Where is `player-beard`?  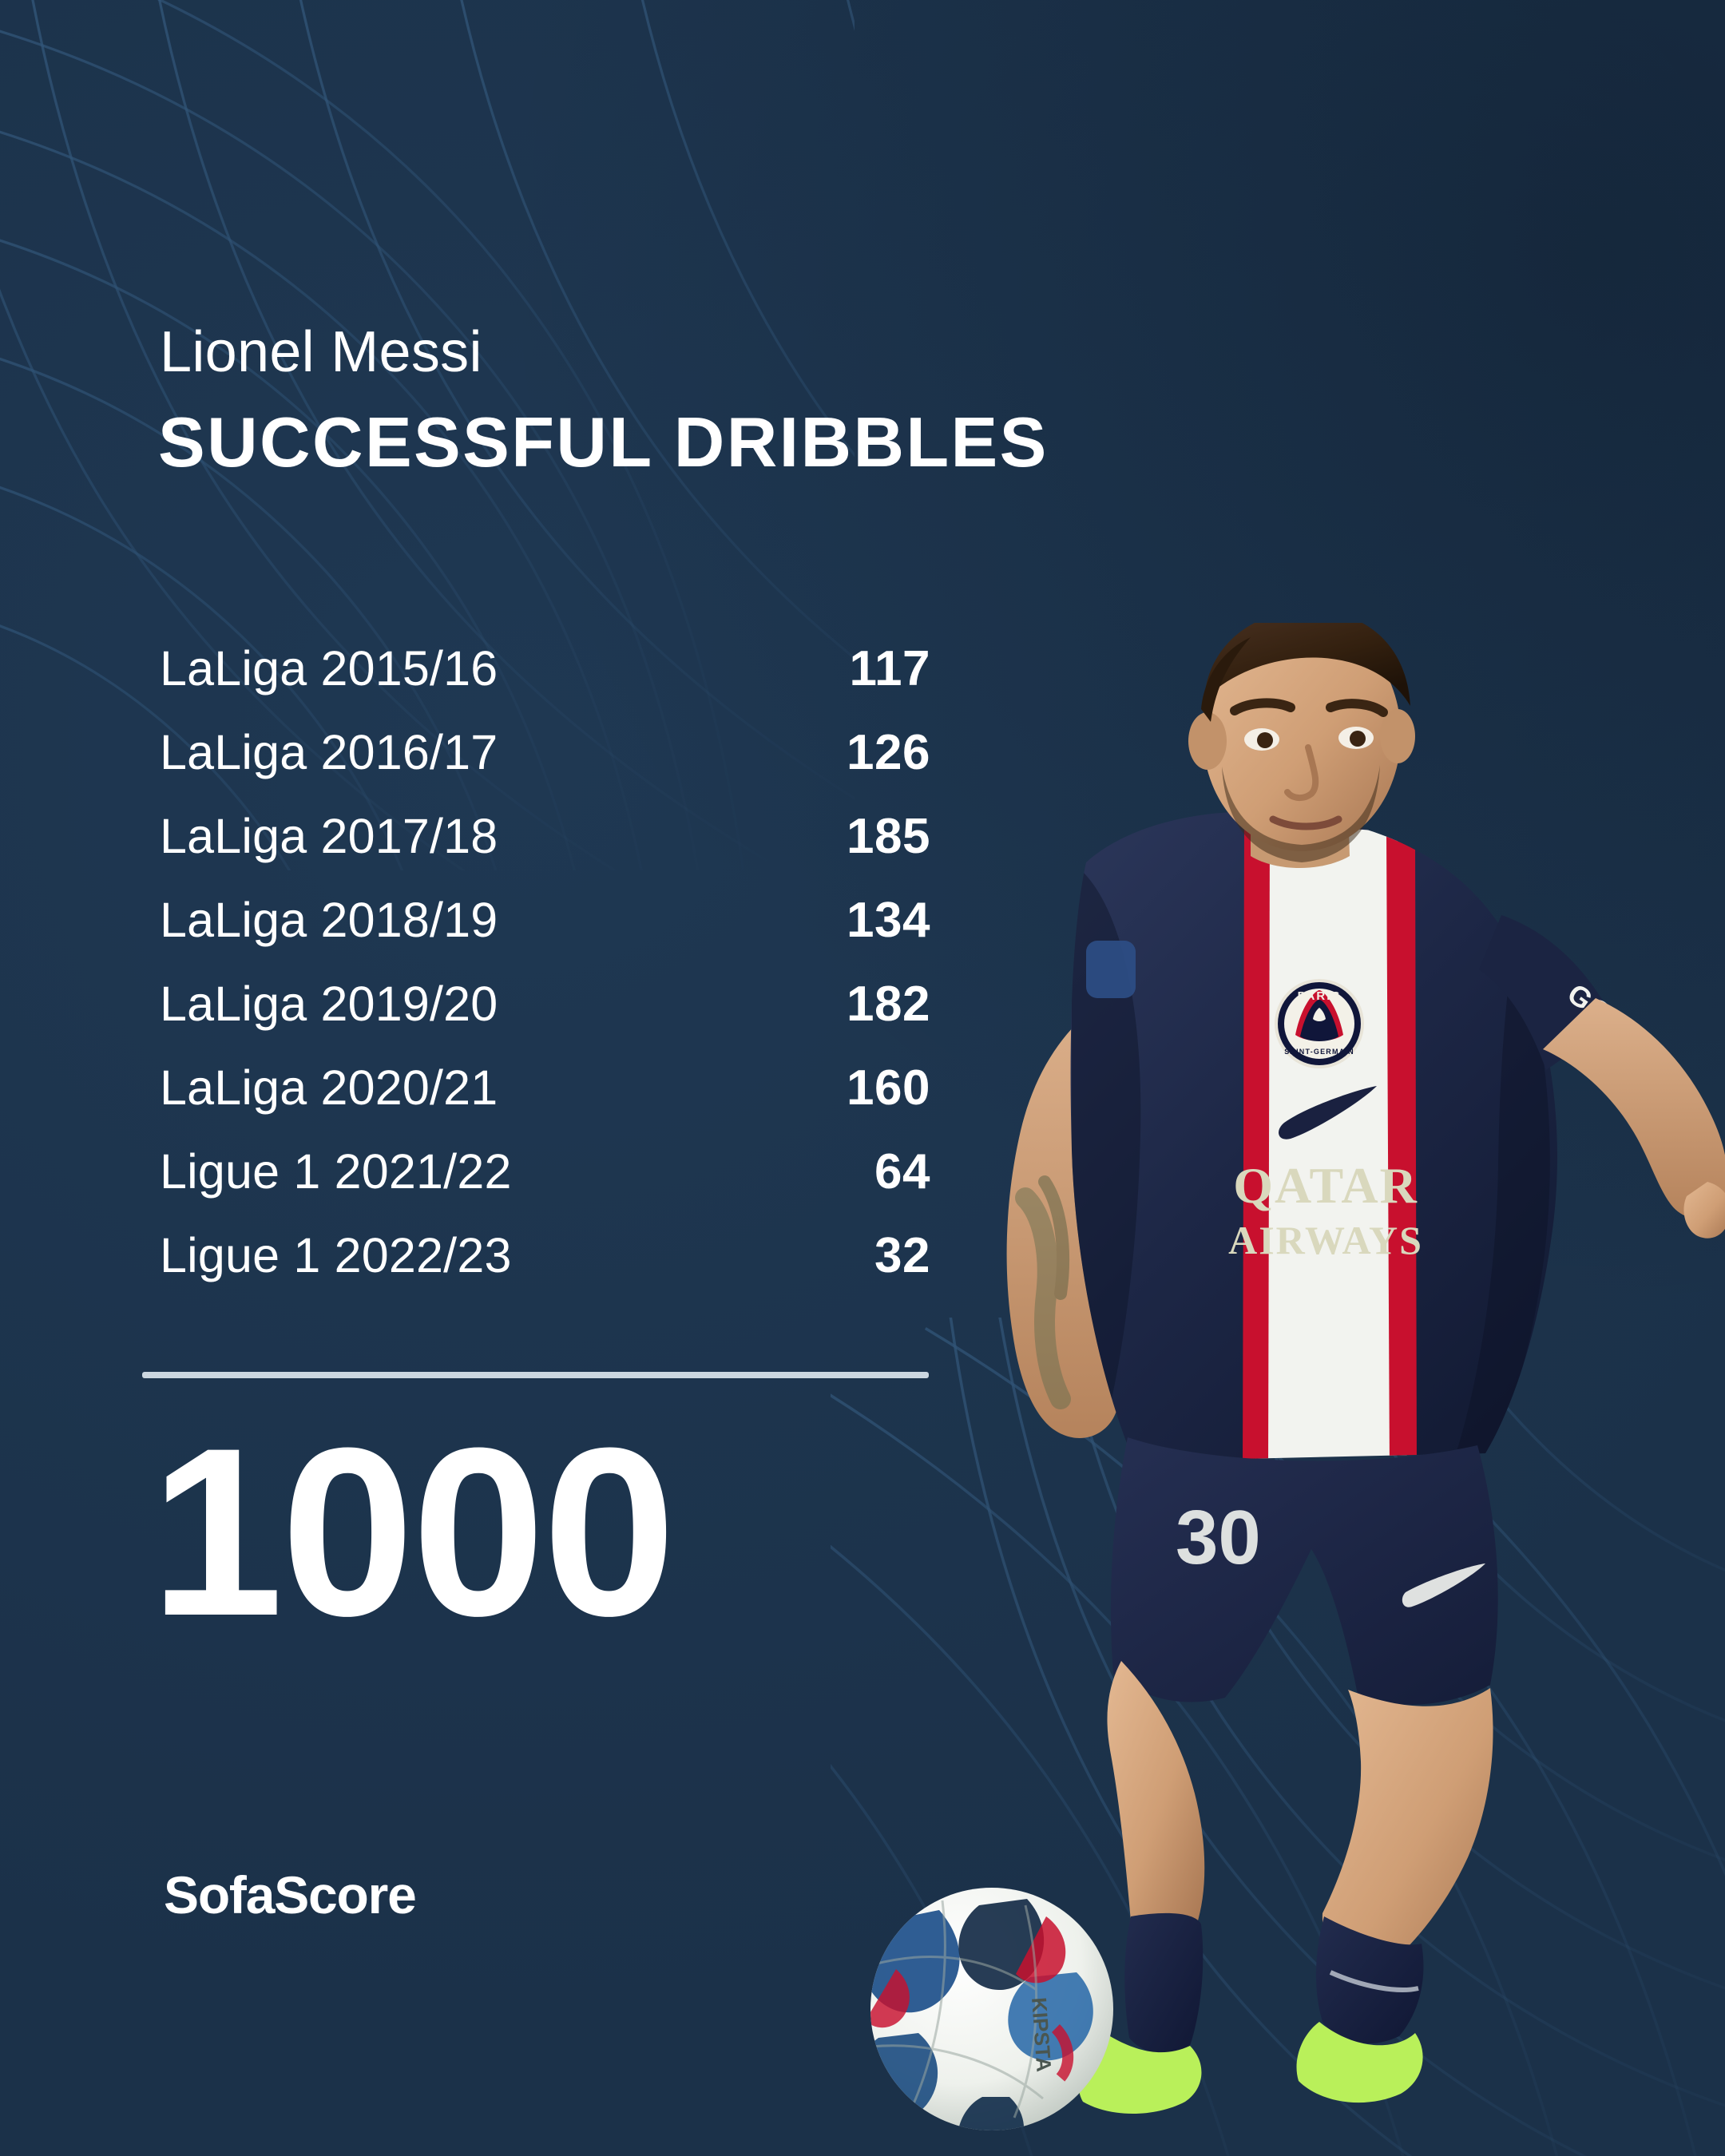 player-beard is located at coordinates (1301, 813).